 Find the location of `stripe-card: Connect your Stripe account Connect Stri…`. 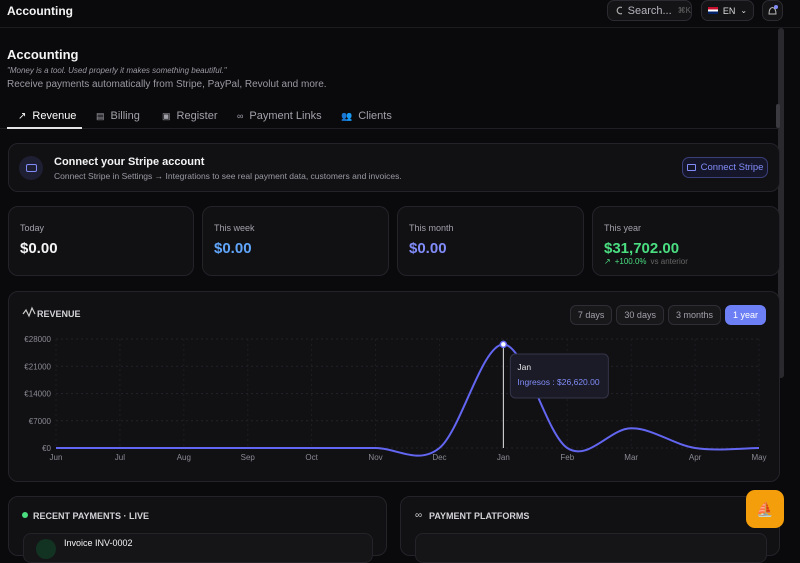

stripe-card: Connect your Stripe account Connect Stri… is located at coordinates (394, 167).